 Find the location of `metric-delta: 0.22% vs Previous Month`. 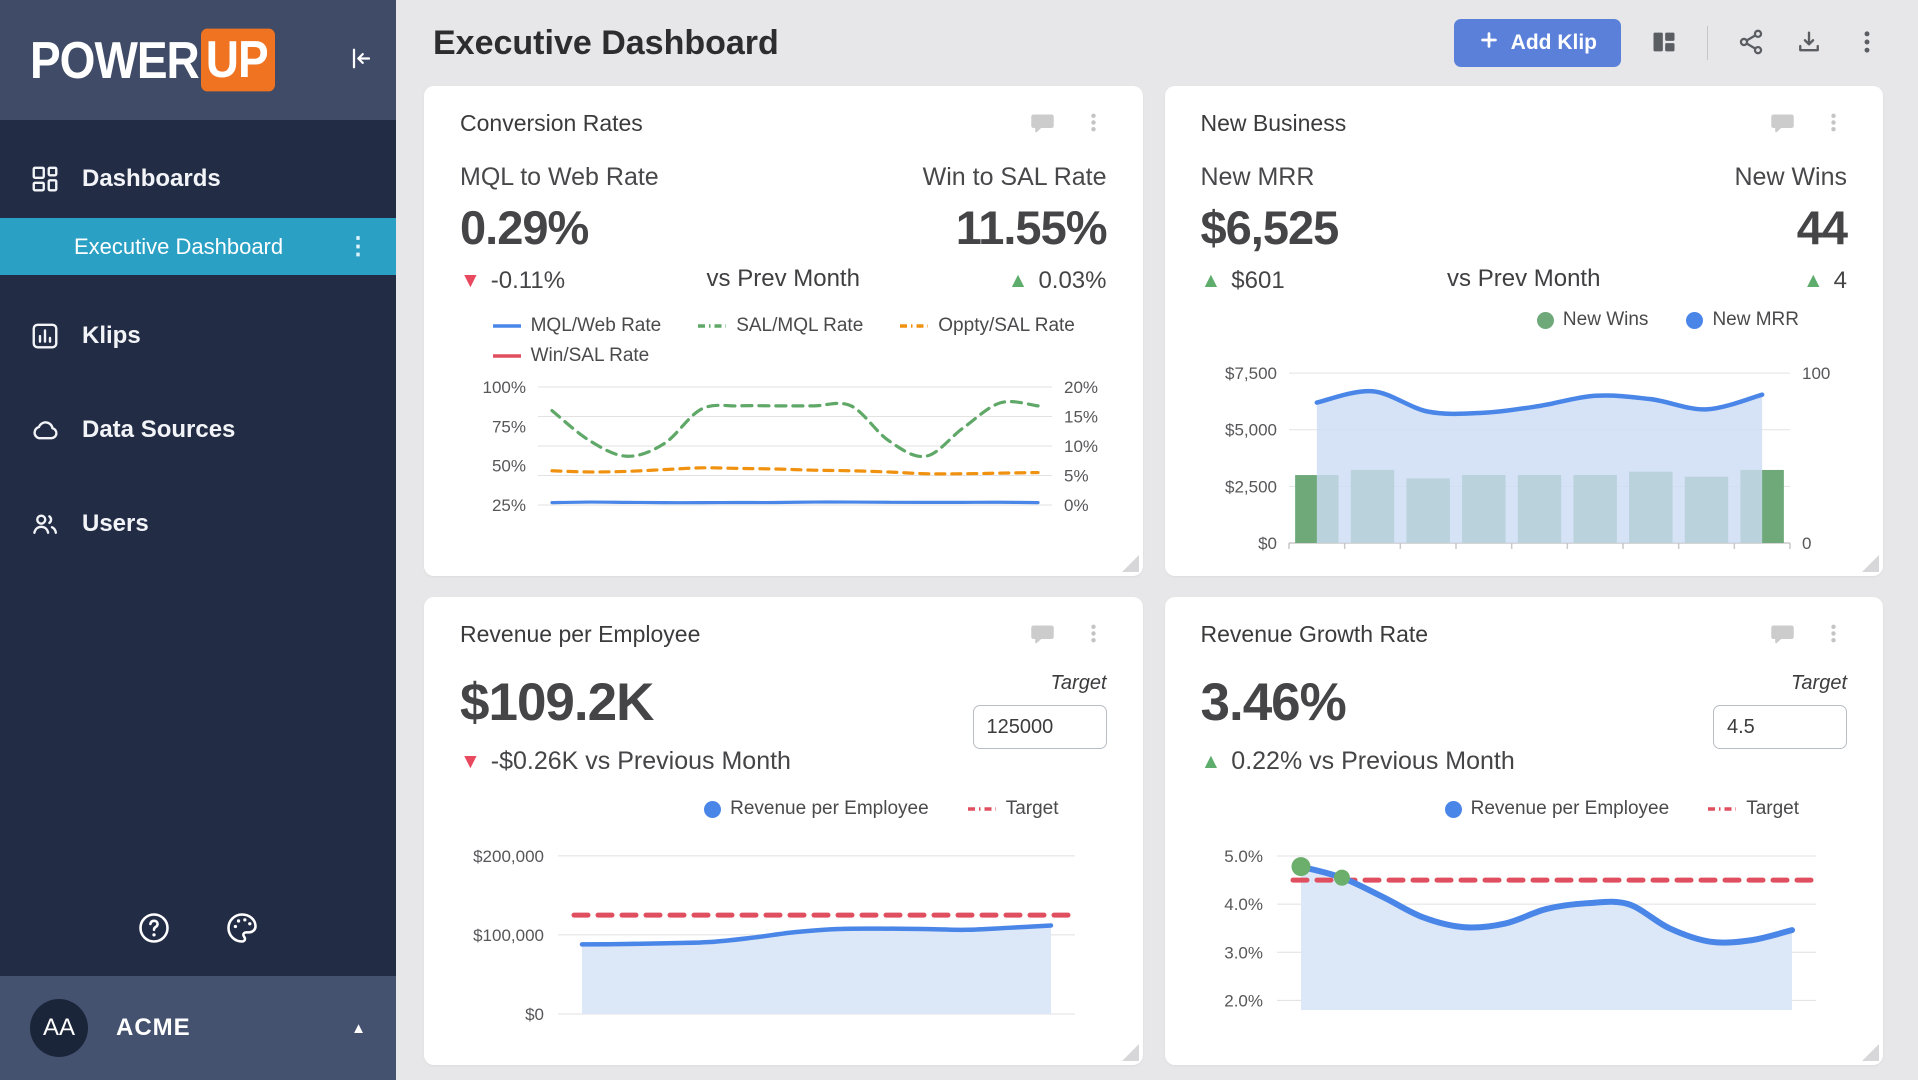

metric-delta: 0.22% vs Previous Month is located at coordinates (1373, 761).